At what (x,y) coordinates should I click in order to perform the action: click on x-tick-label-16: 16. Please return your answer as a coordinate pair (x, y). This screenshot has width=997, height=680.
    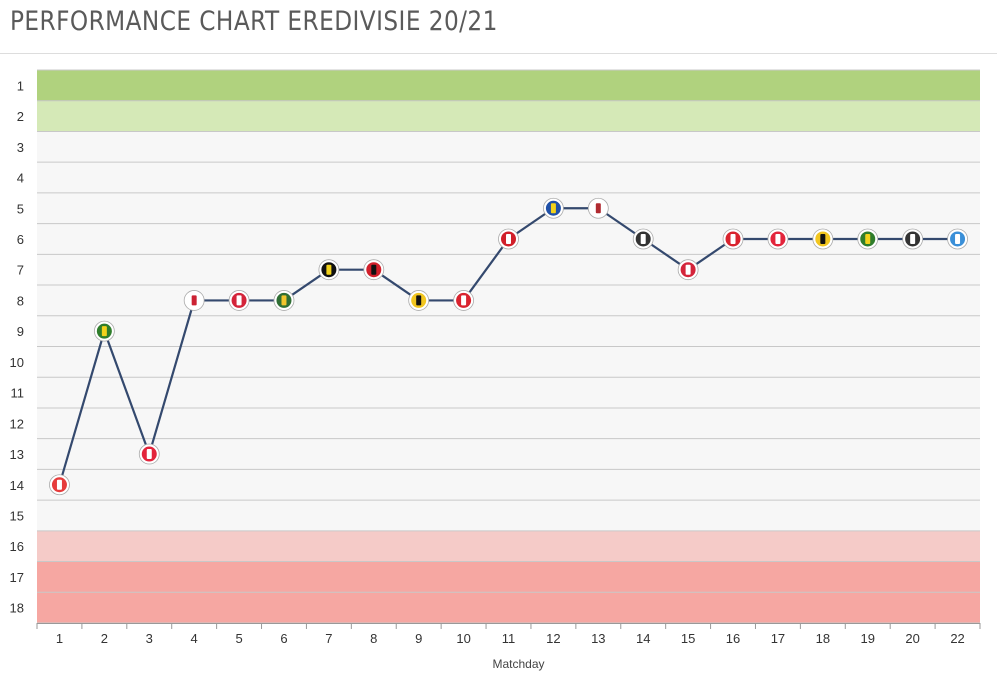
    Looking at the image, I should click on (733, 638).